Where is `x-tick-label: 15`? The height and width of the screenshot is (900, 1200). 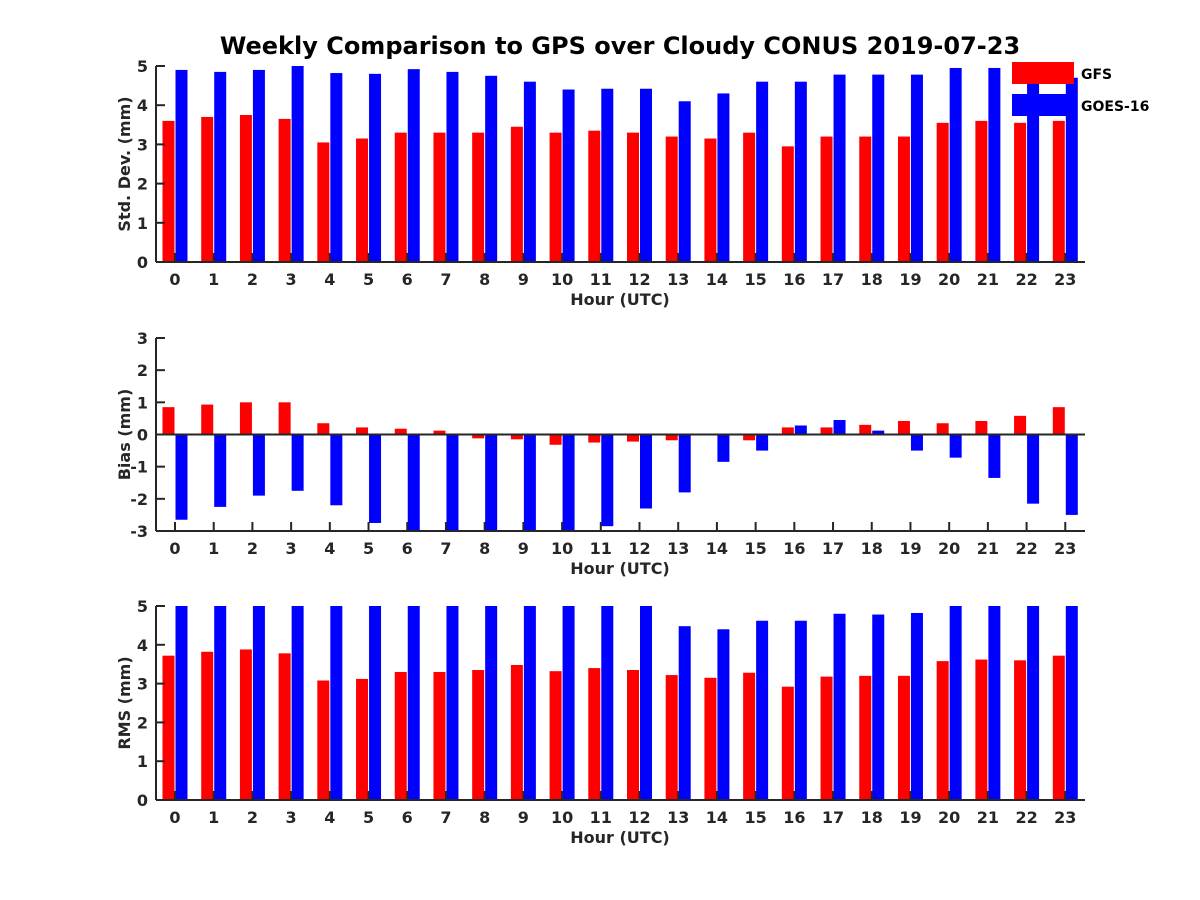 x-tick-label: 15 is located at coordinates (755, 548).